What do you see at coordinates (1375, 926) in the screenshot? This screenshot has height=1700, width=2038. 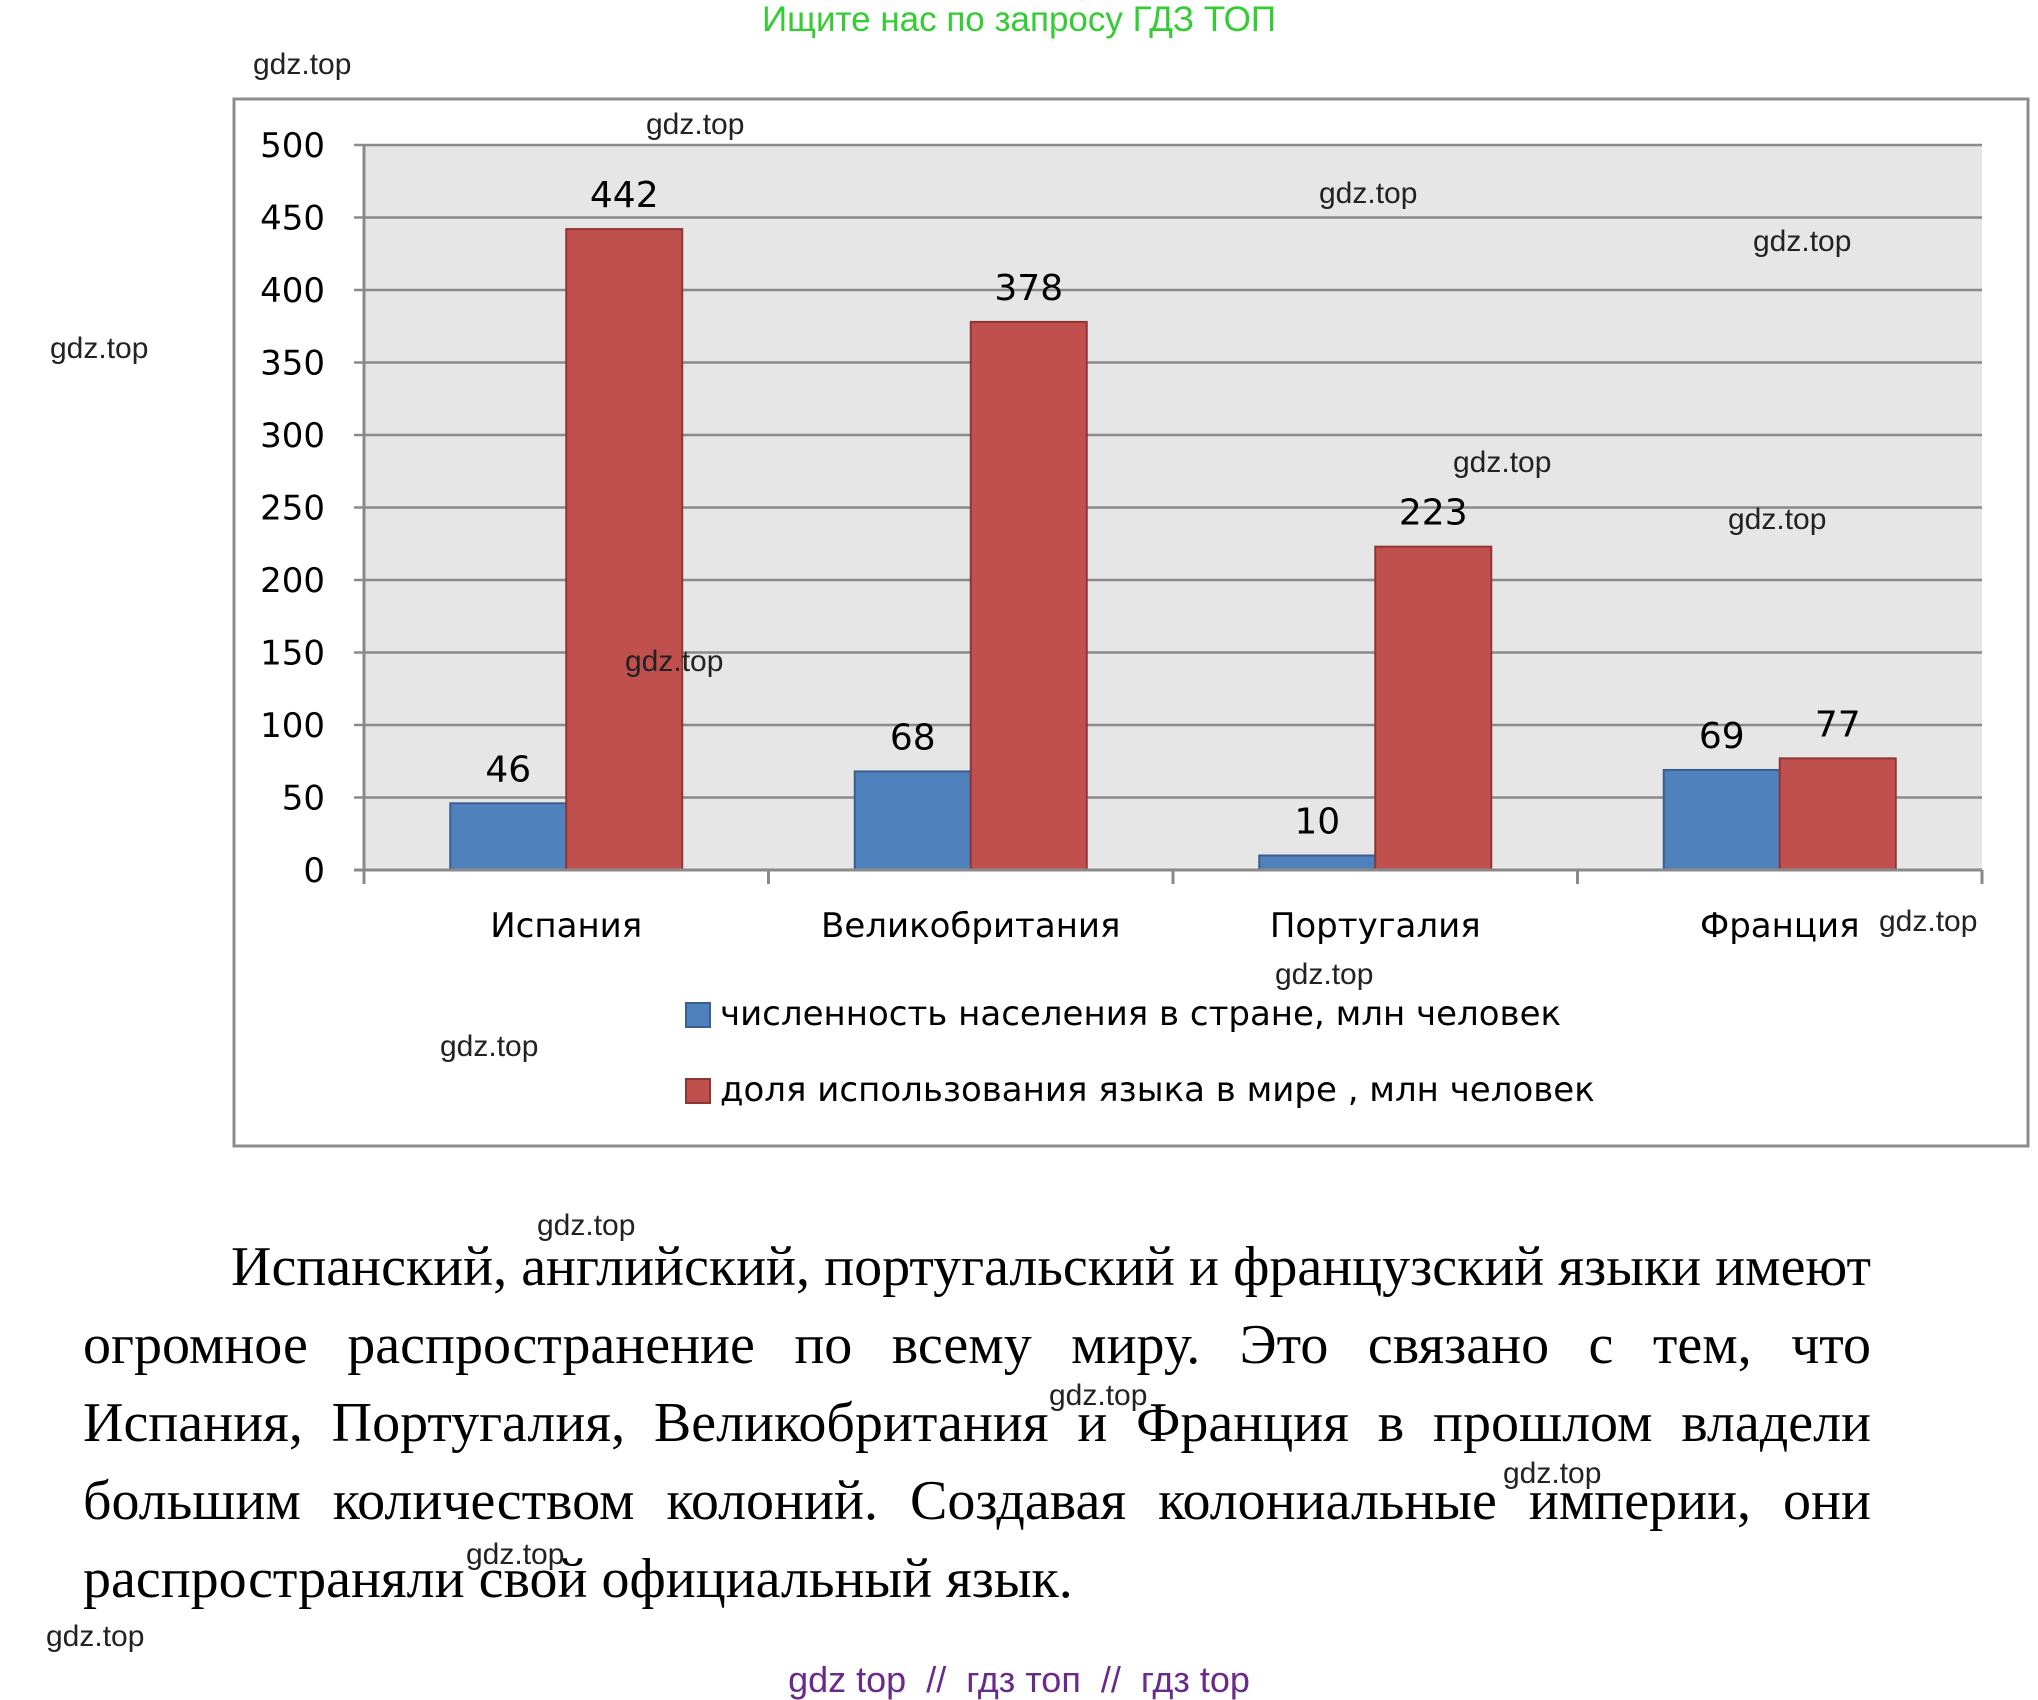 I see `category-label: Португалия` at bounding box center [1375, 926].